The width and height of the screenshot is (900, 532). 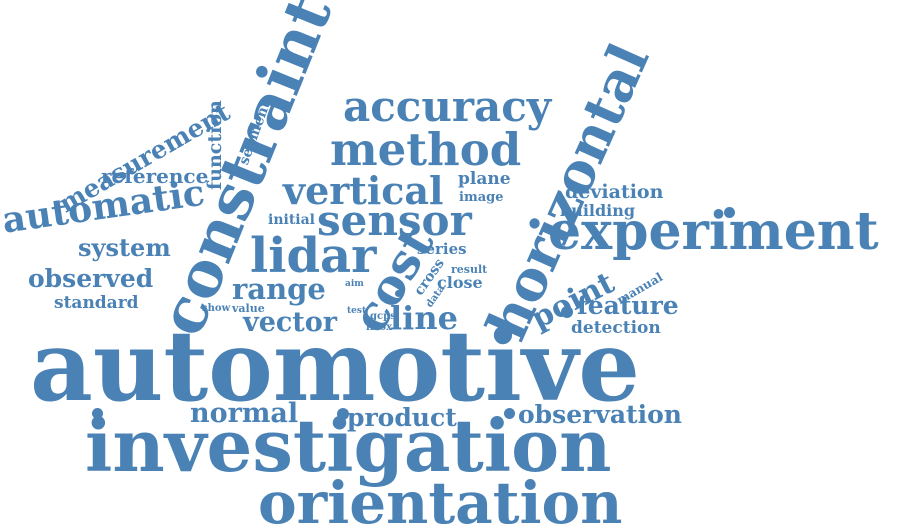 What do you see at coordinates (155, 176) in the screenshot?
I see `word-reference: reference` at bounding box center [155, 176].